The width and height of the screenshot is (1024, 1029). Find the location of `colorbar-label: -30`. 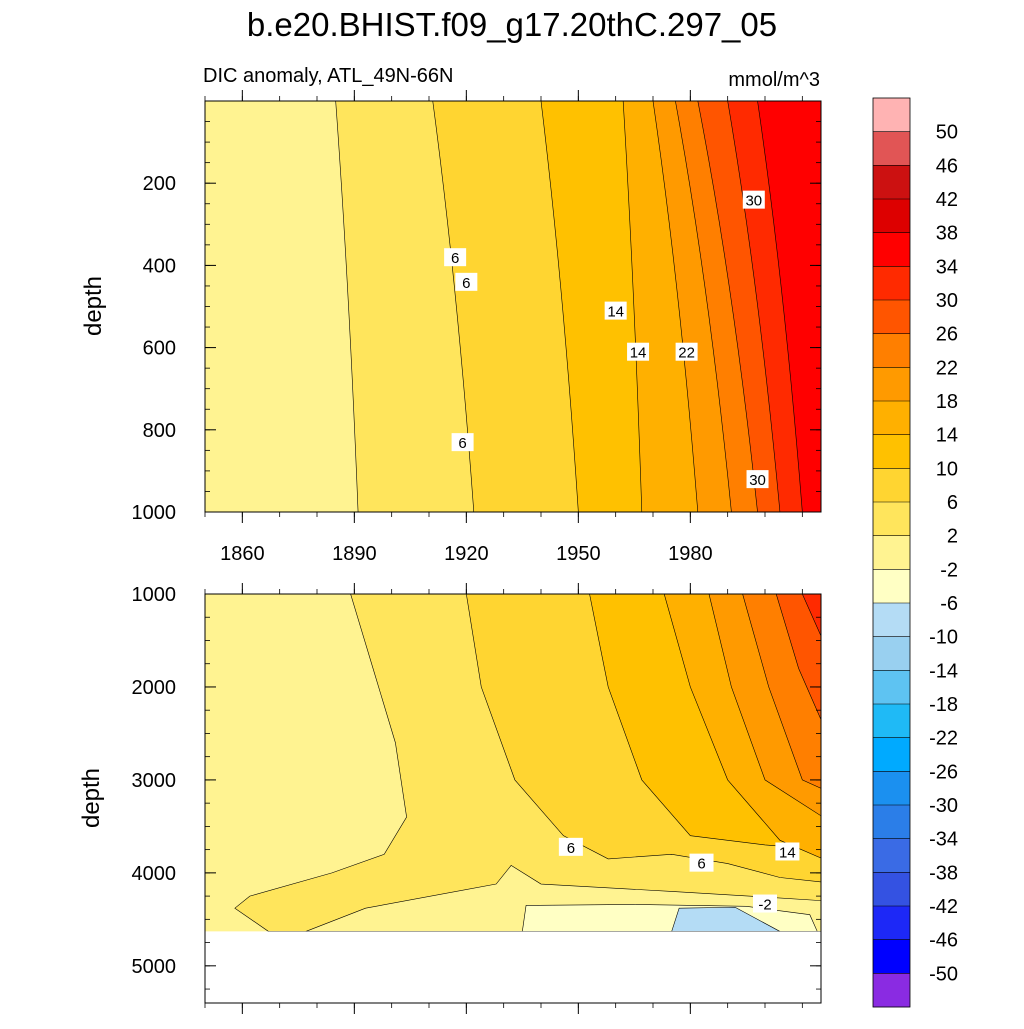

colorbar-label: -30 is located at coordinates (943, 806).